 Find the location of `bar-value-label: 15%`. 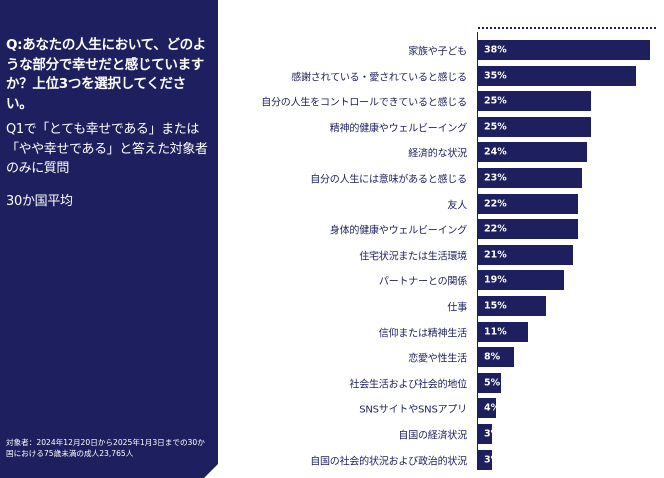

bar-value-label: 15% is located at coordinates (495, 306).